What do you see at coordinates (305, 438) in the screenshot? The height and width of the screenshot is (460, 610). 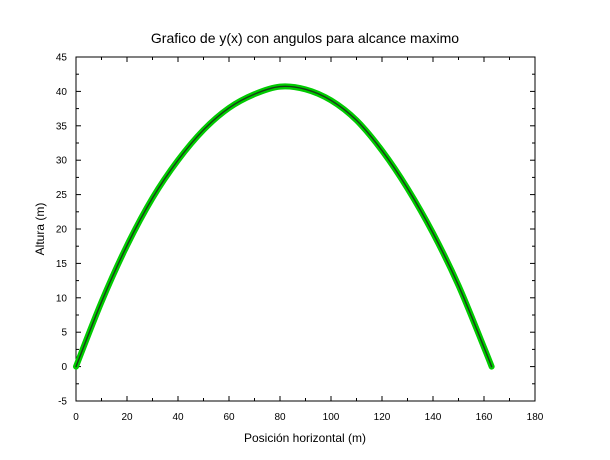 I see `x-axis-label: Posición horizontal (m)` at bounding box center [305, 438].